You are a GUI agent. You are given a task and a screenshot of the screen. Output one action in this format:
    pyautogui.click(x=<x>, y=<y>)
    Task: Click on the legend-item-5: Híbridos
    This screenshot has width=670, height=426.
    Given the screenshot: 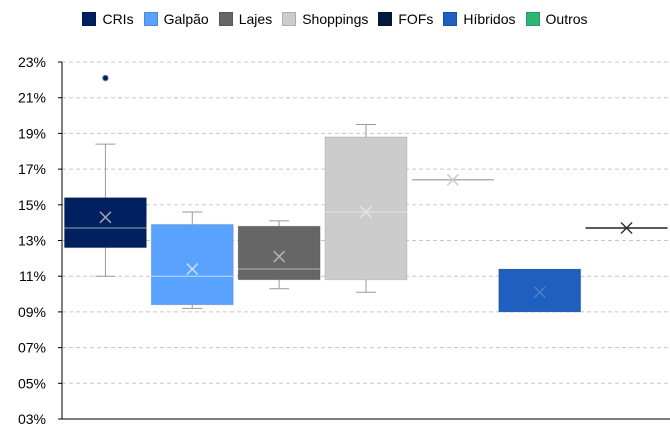 What is the action you would take?
    pyautogui.click(x=479, y=19)
    